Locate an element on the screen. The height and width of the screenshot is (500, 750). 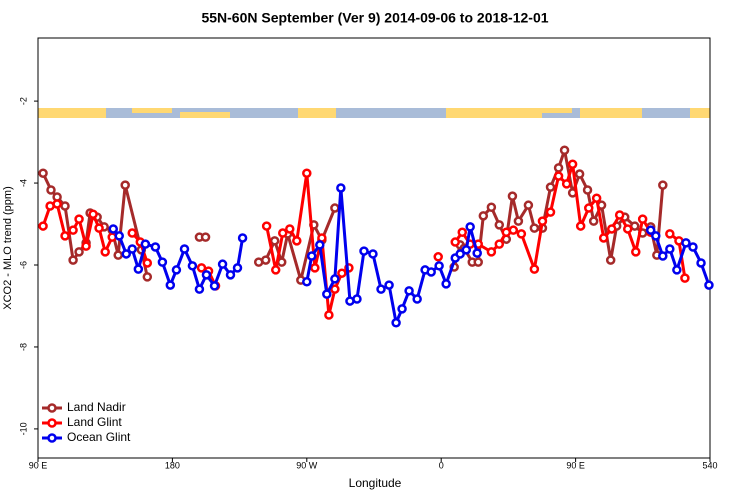
y-tick-label: -10 is located at coordinates (23, 428).